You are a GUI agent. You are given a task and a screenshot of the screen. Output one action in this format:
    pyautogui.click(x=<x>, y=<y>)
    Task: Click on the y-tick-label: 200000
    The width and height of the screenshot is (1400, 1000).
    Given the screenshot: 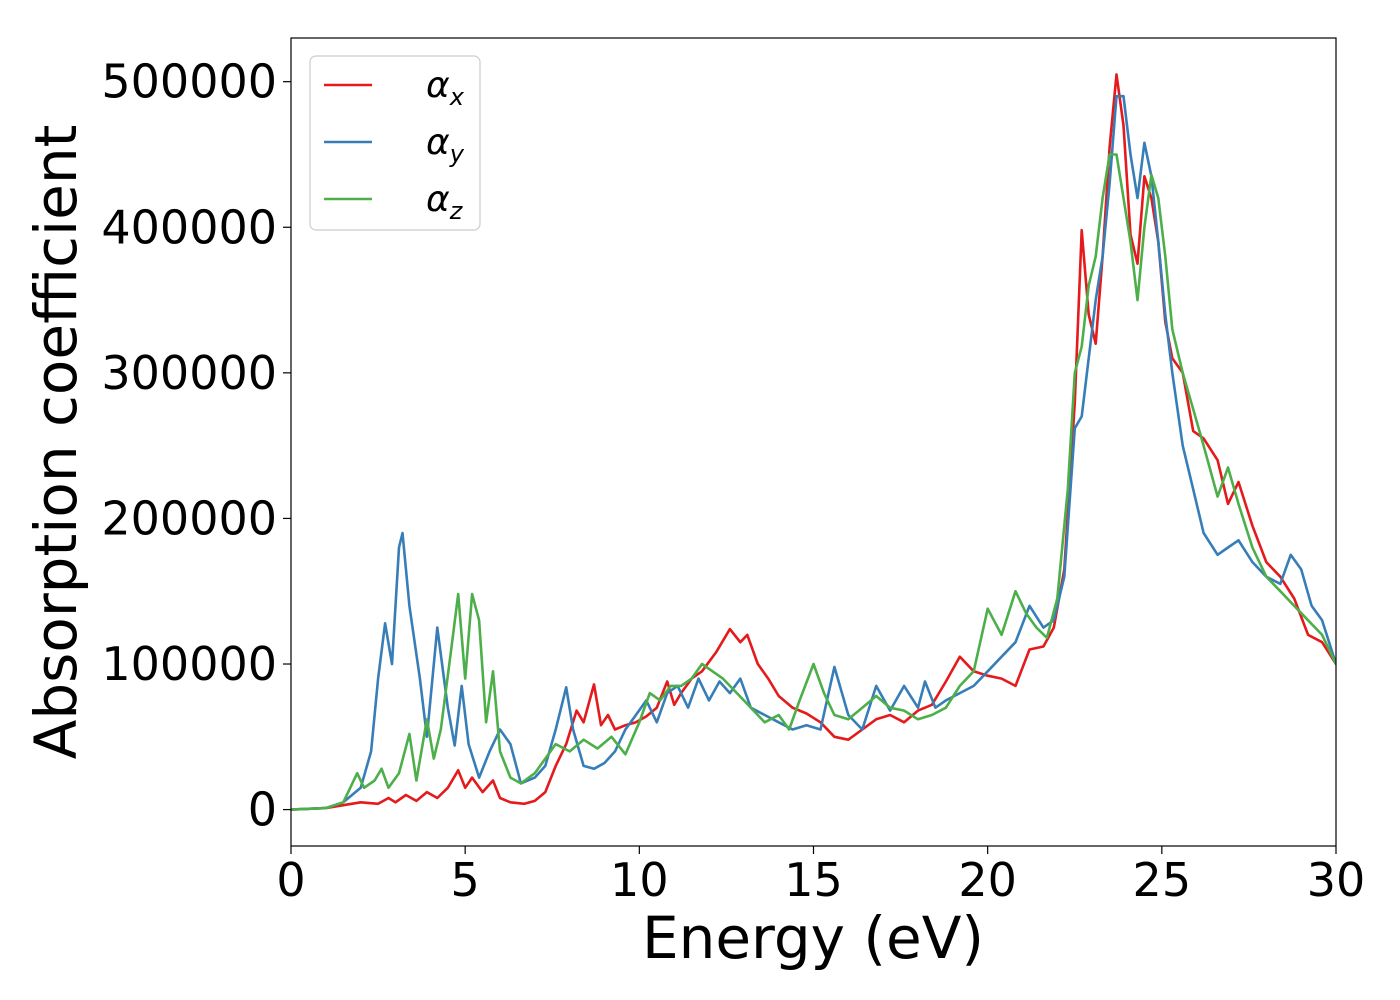 What is the action you would take?
    pyautogui.click(x=189, y=518)
    